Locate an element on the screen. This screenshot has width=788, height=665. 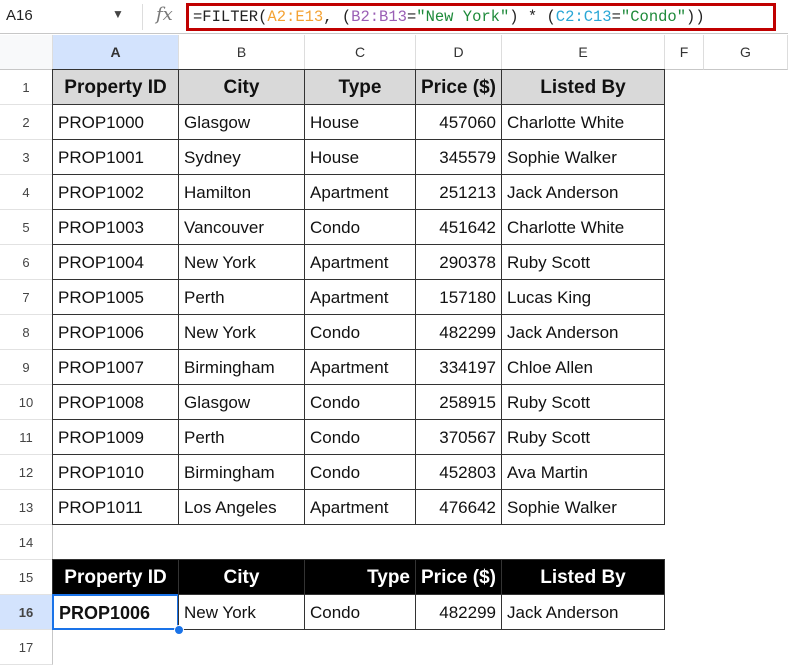
result-header-cell: Price ($) is located at coordinates (458, 577).